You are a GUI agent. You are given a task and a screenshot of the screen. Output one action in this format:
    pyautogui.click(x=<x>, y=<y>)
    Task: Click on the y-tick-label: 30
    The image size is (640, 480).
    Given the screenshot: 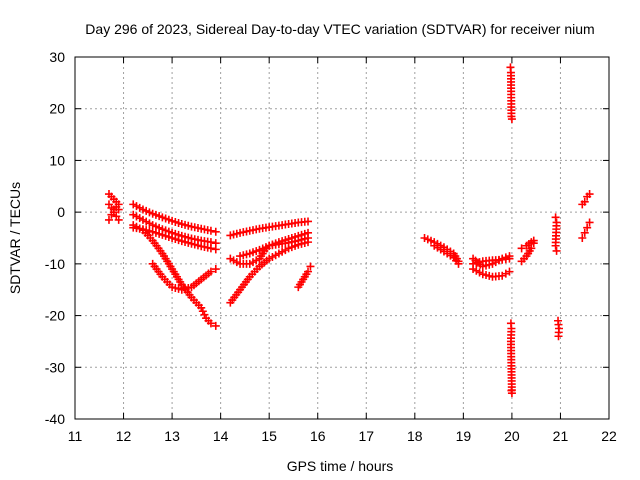 What is the action you would take?
    pyautogui.click(x=57, y=57)
    